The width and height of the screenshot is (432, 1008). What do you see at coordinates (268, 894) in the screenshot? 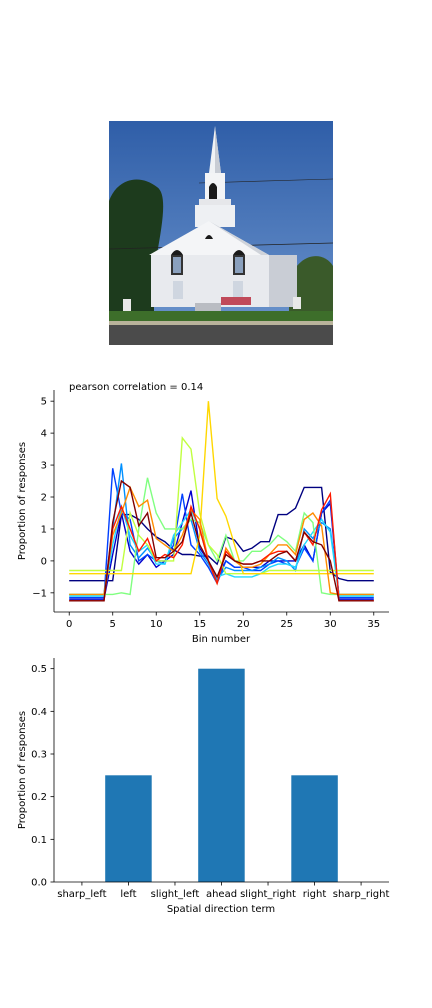
I see `x-tick-label: slight_right` at bounding box center [268, 894].